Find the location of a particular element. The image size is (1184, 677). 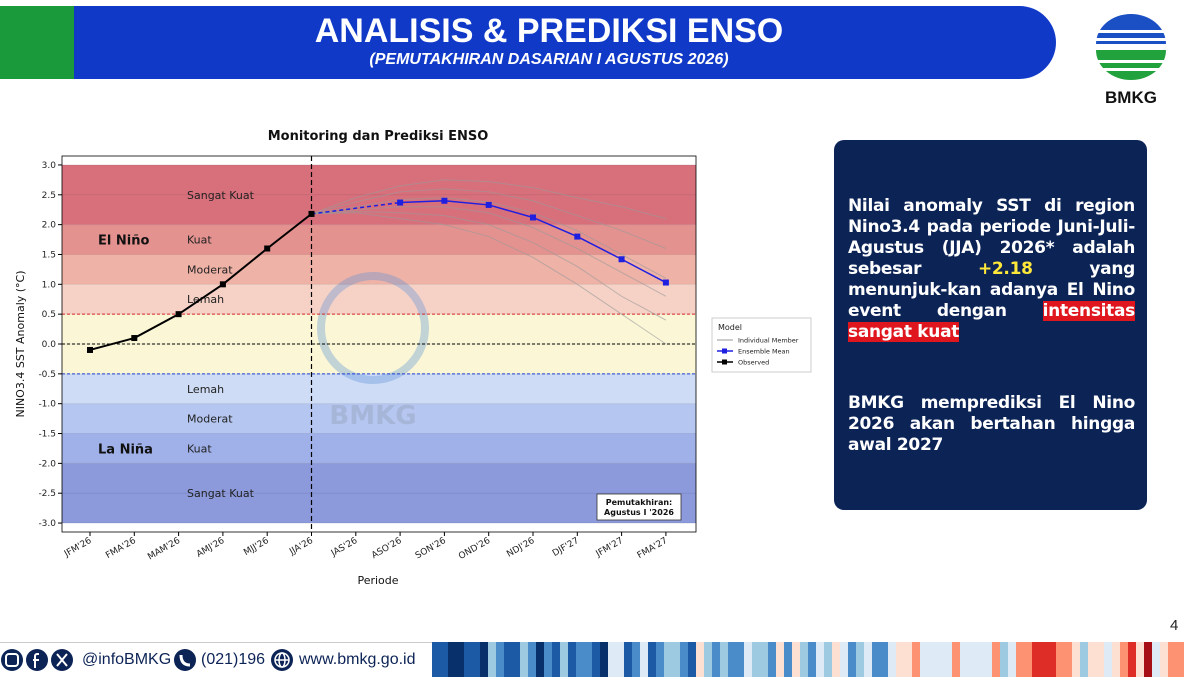

panel-text: +2.18 is located at coordinates (1005, 269).